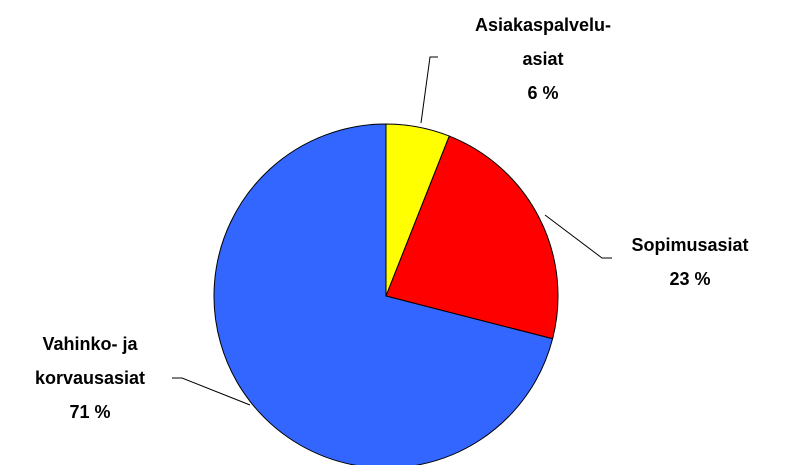 The image size is (794, 465). What do you see at coordinates (543, 93) in the screenshot?
I see `value-label: 6 %` at bounding box center [543, 93].